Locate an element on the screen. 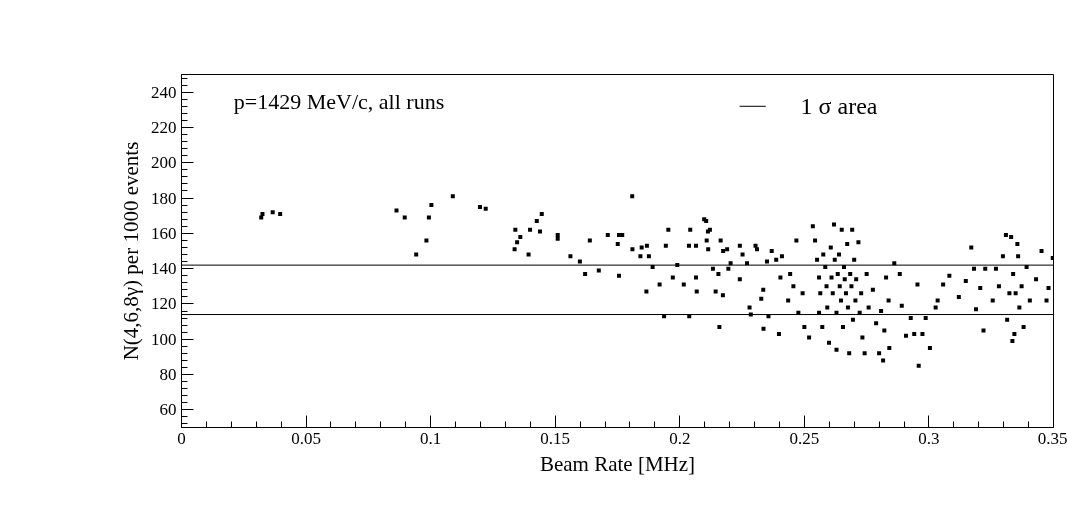 This screenshot has height=528, width=1067. y-axis-title: N(4,6,8γ) per 1000 events is located at coordinates (131, 251).